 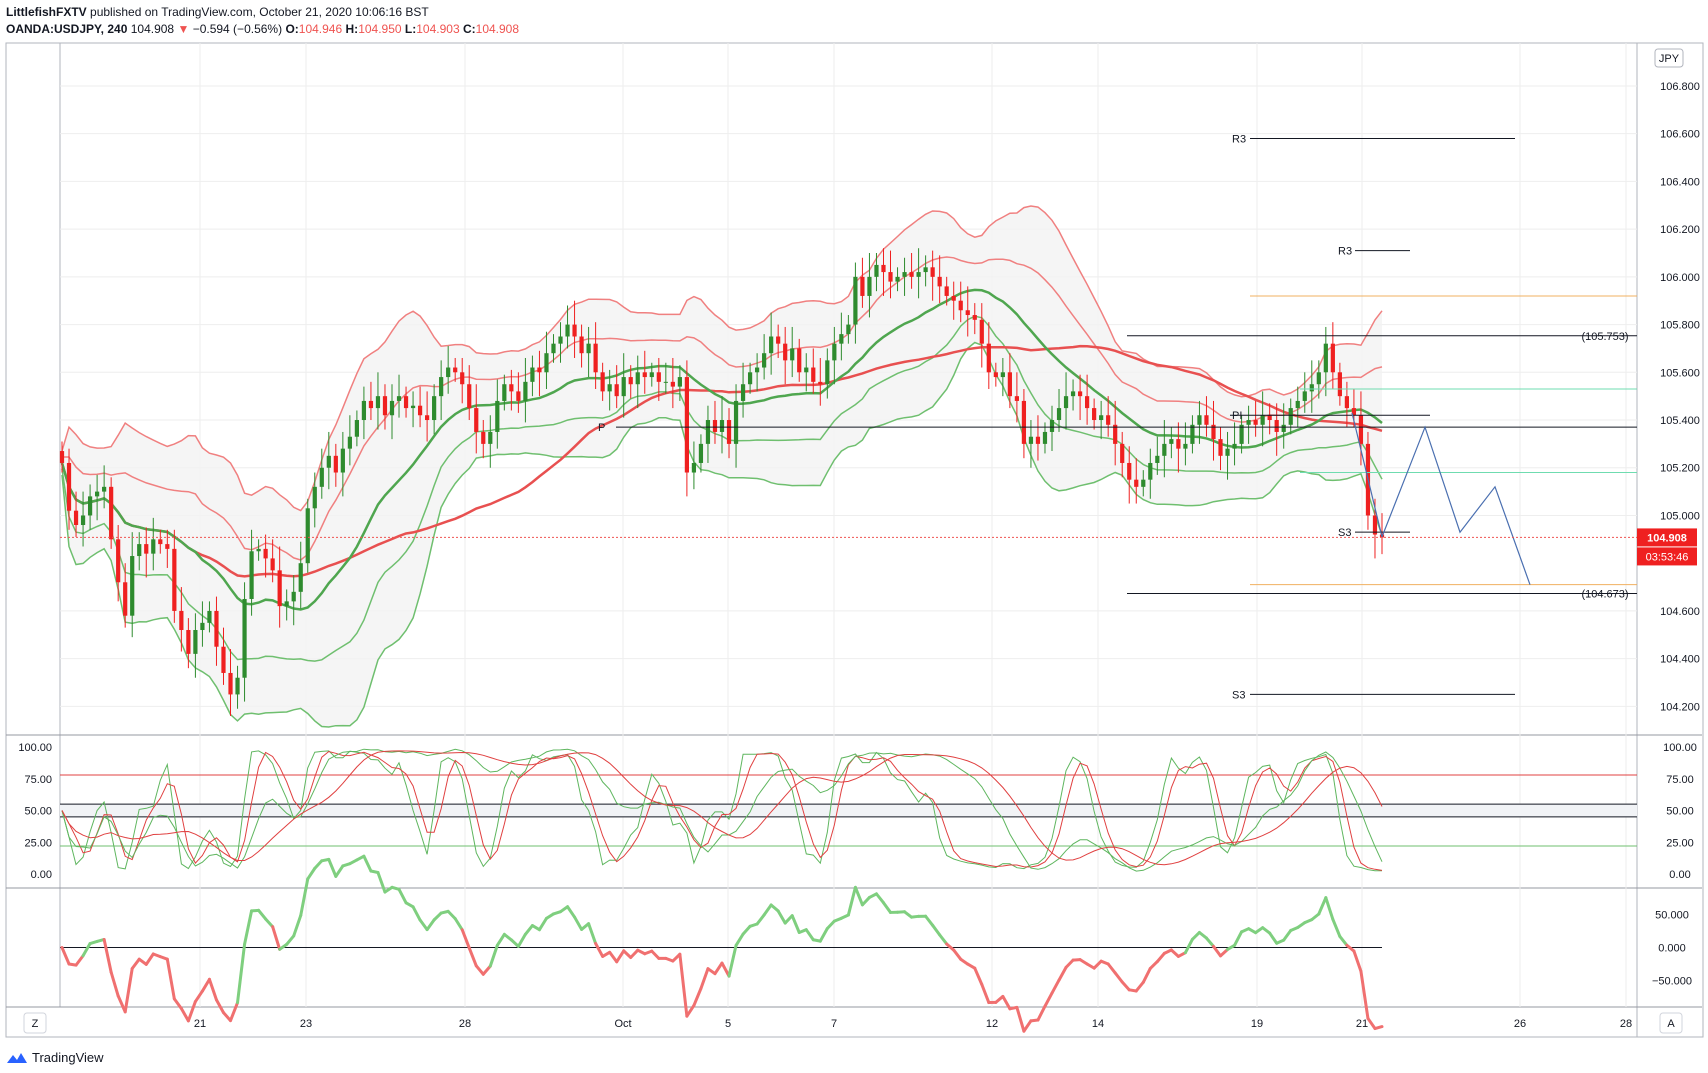 I want to click on price-tick-label: 105.200, so click(x=1680, y=469).